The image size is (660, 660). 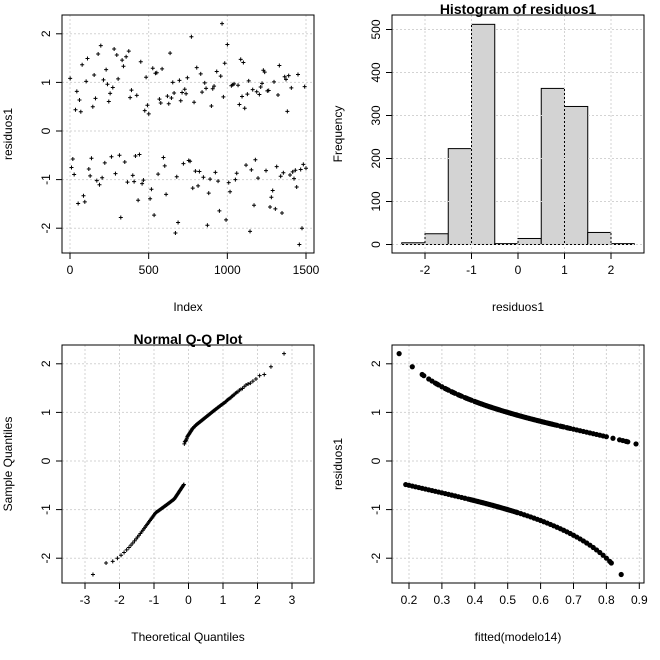 What do you see at coordinates (606, 600) in the screenshot?
I see `x-tick-label: 0.8` at bounding box center [606, 600].